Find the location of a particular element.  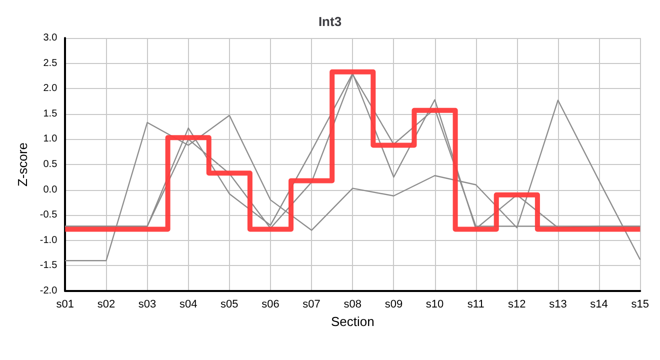

y-tick-label: -1.0 is located at coordinates (49, 240).